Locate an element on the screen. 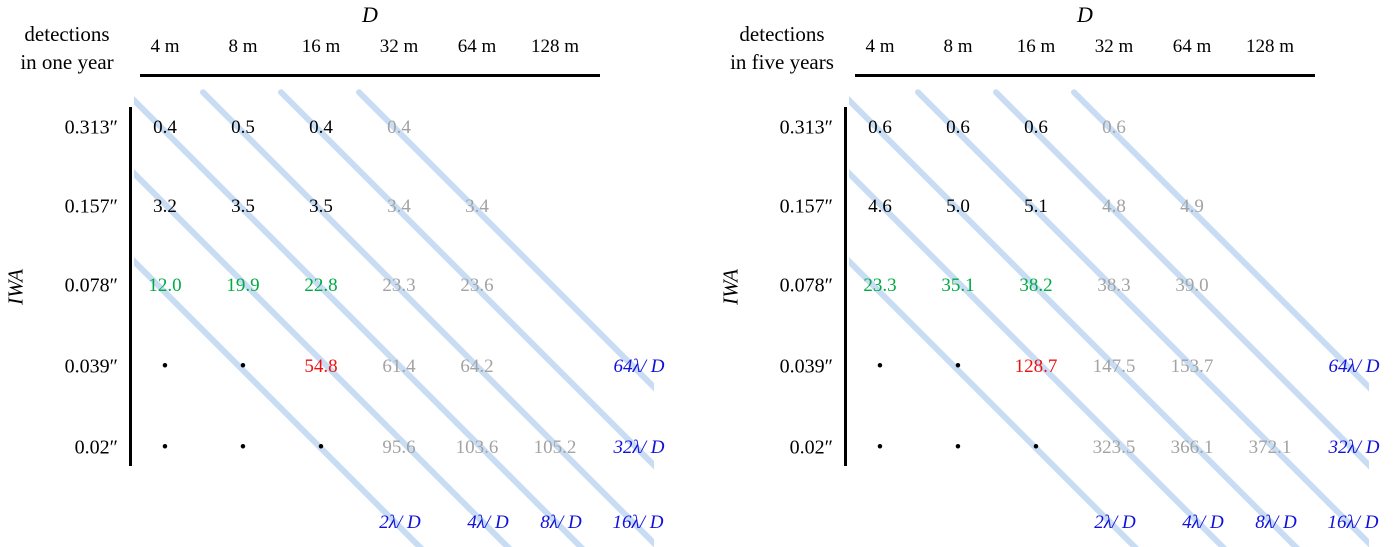  table-value: 5.1 is located at coordinates (1036, 206).